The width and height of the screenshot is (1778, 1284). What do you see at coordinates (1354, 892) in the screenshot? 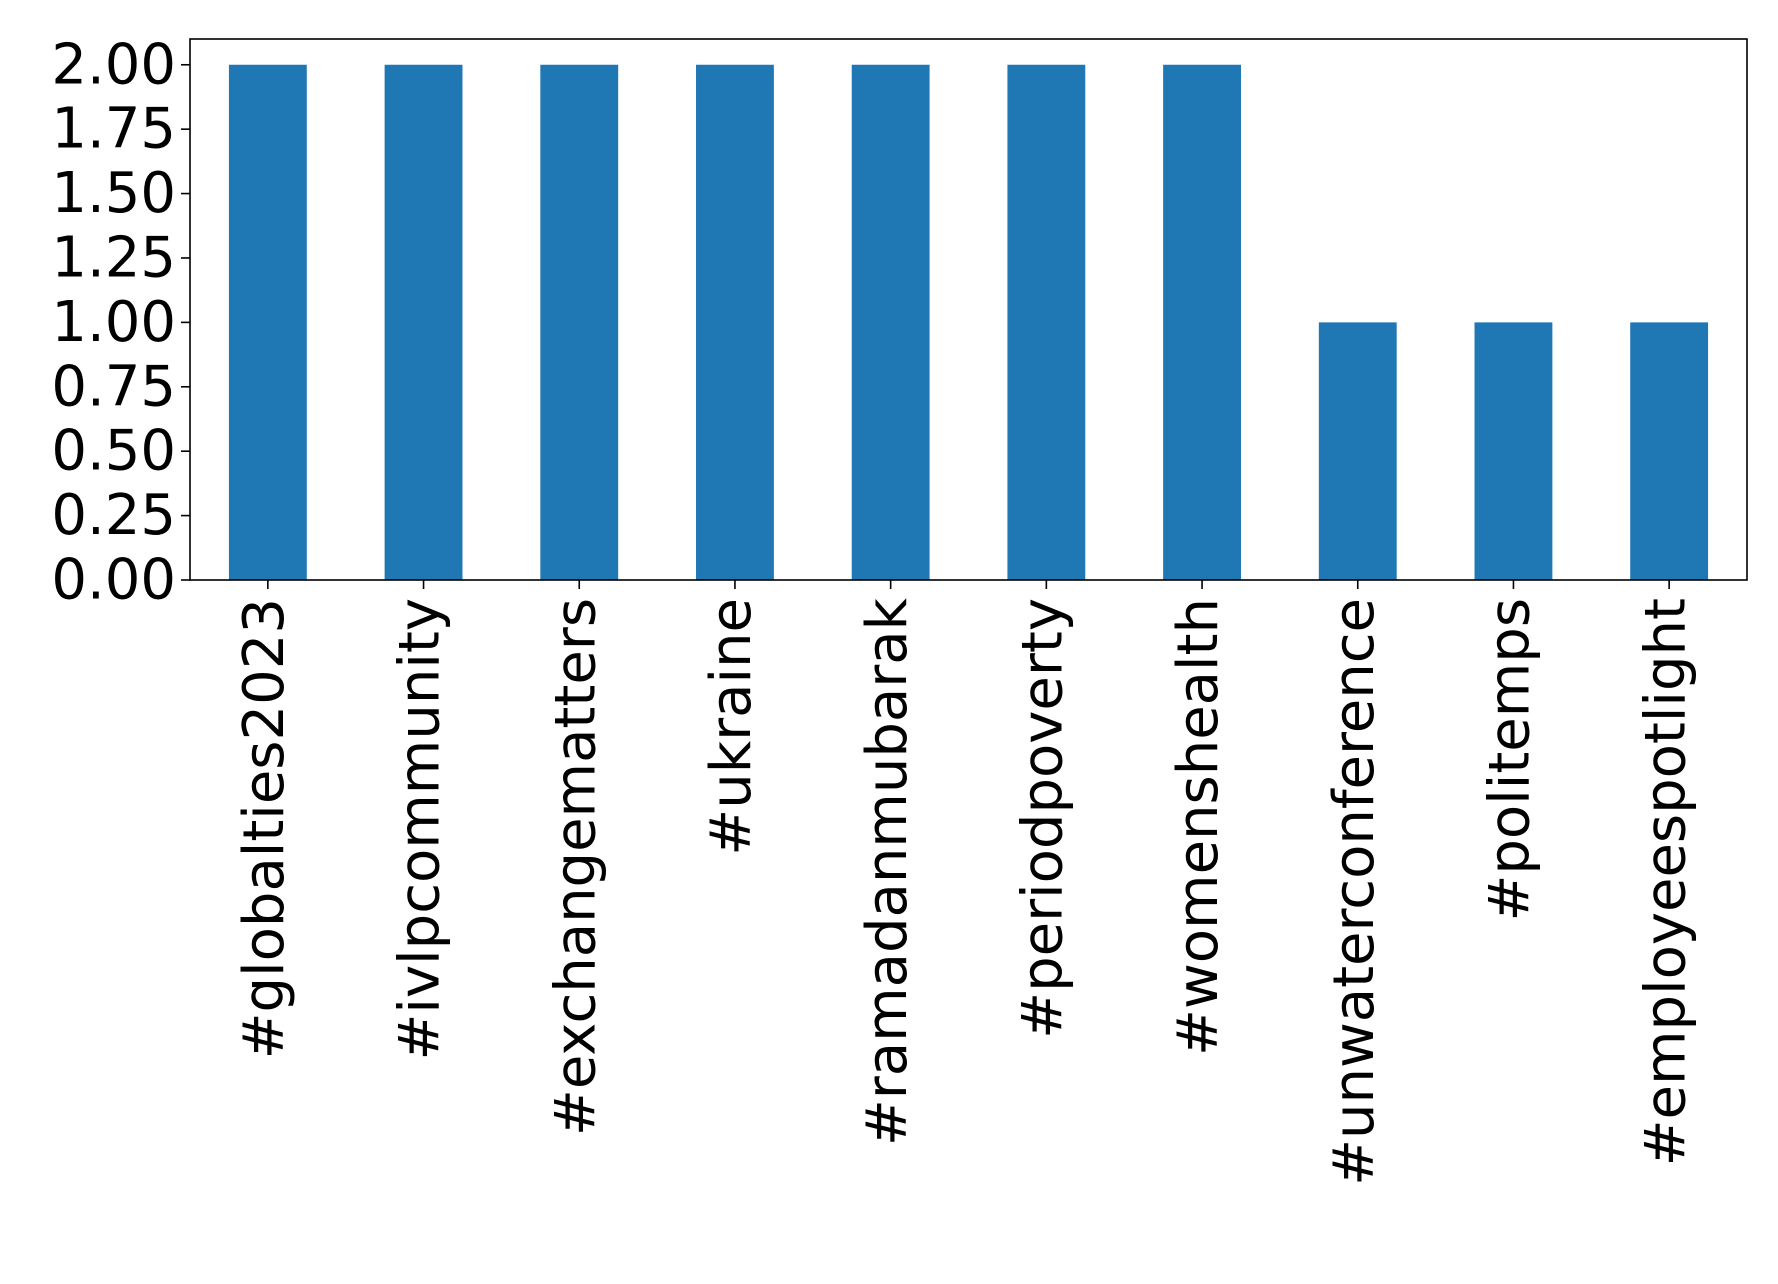
I see `x-tick-label: #unwaterconference` at bounding box center [1354, 892].